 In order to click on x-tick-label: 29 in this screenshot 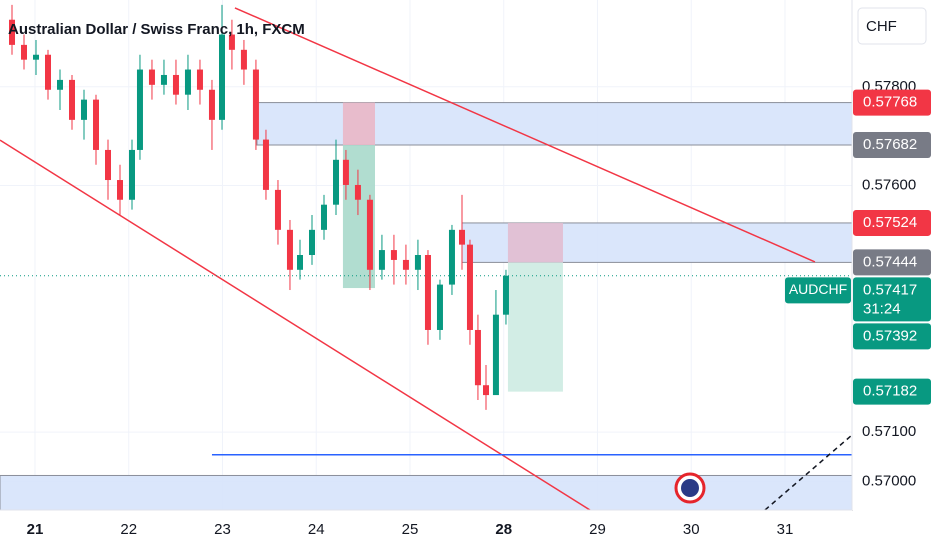, I will do `click(597, 529)`.